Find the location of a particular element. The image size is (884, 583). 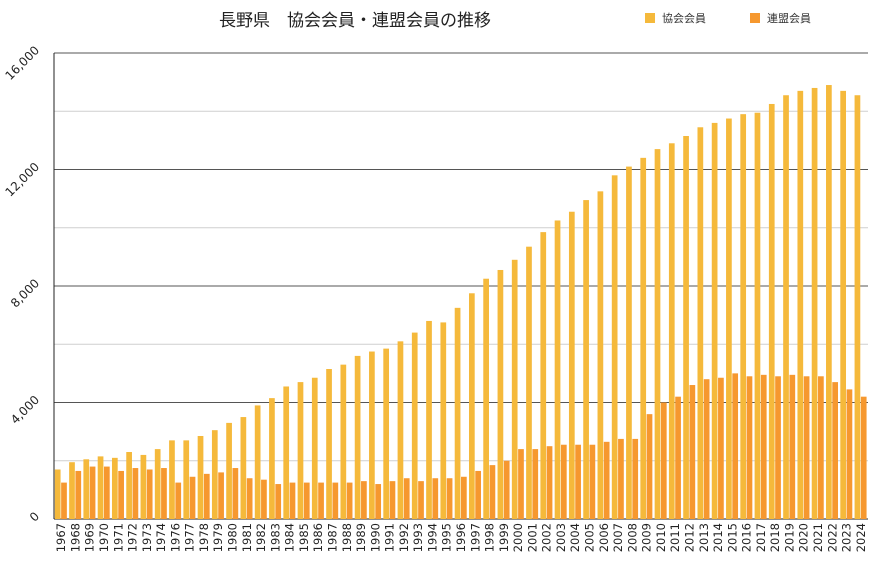

x-tick-label: 2015 is located at coordinates (732, 537).